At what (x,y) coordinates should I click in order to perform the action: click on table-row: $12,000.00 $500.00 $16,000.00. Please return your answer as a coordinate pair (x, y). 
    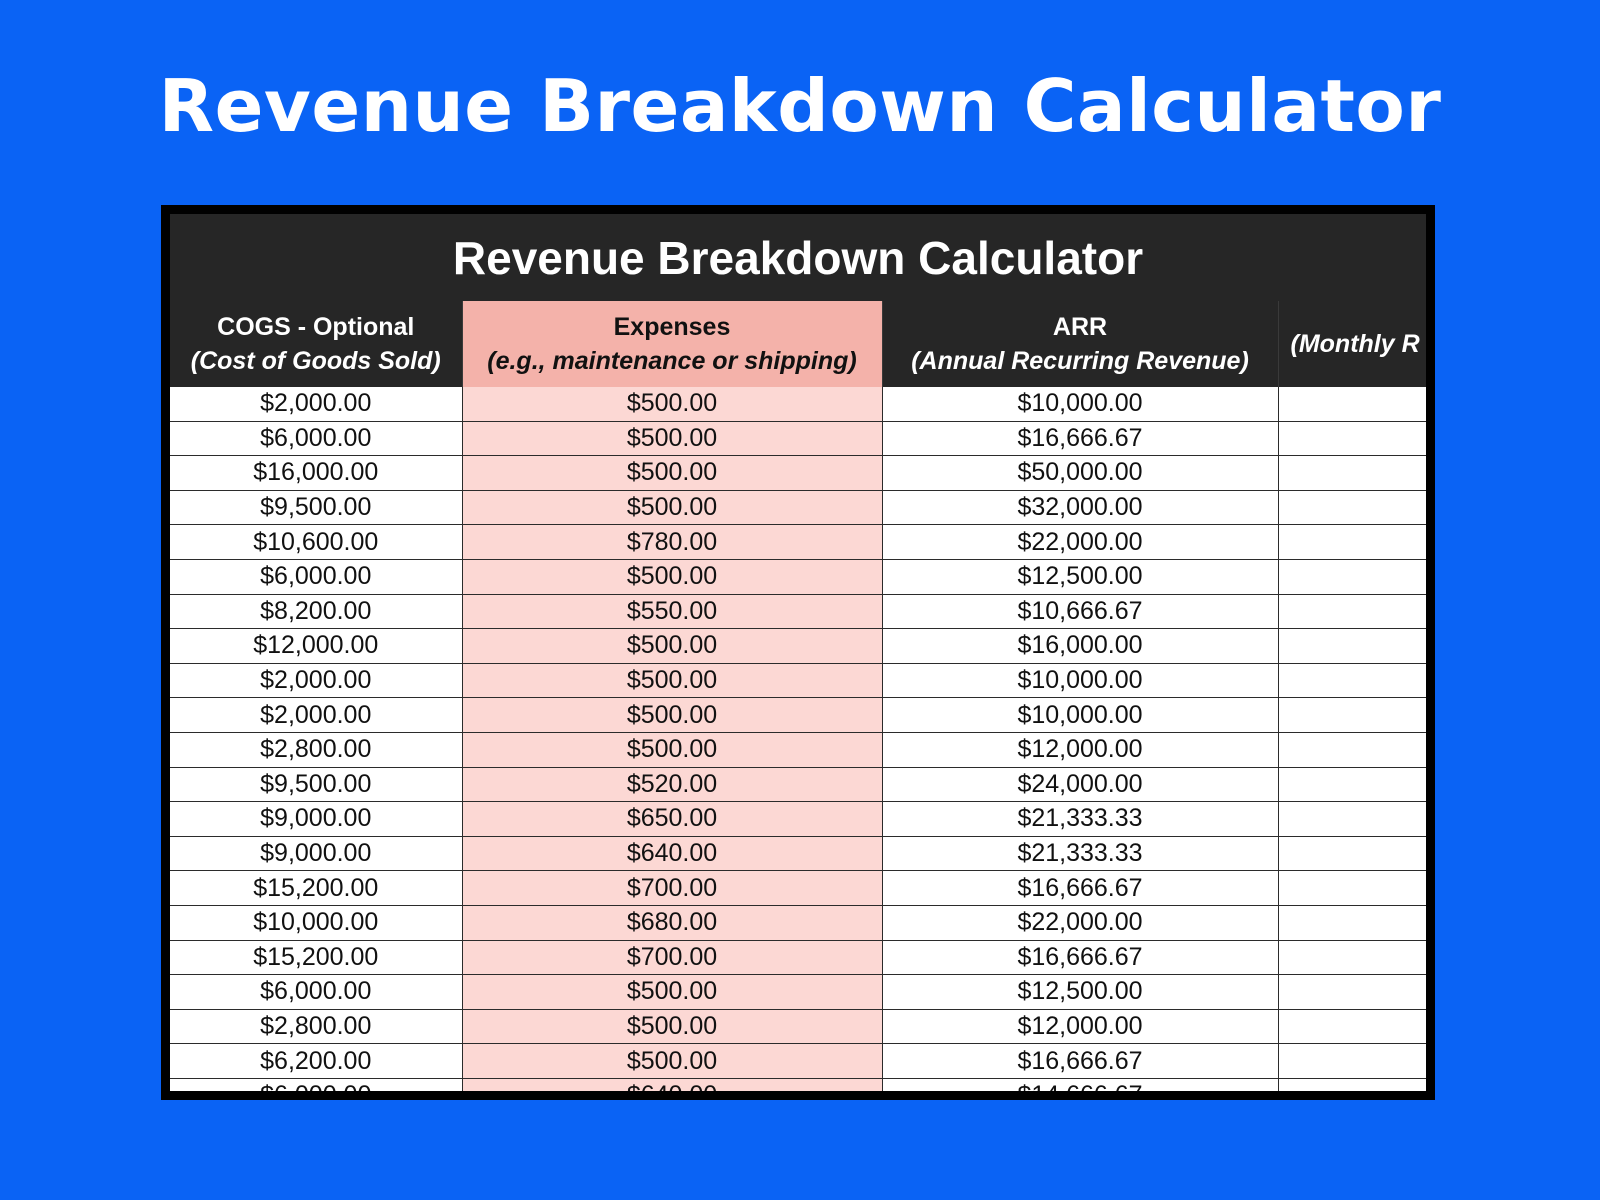
    Looking at the image, I should click on (798, 646).